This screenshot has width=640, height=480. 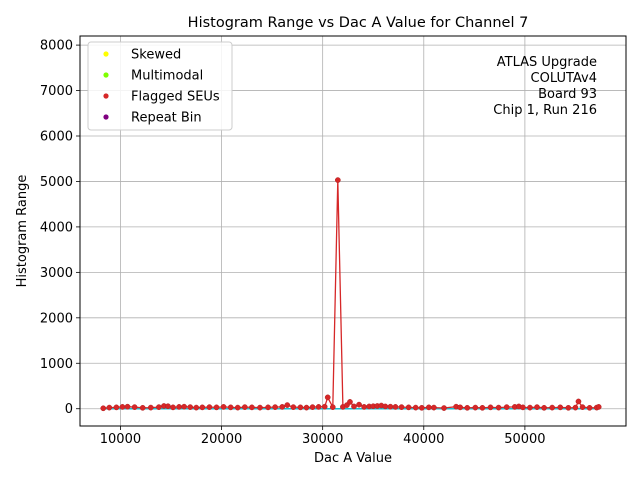 I want to click on legend-box, so click(x=160, y=86).